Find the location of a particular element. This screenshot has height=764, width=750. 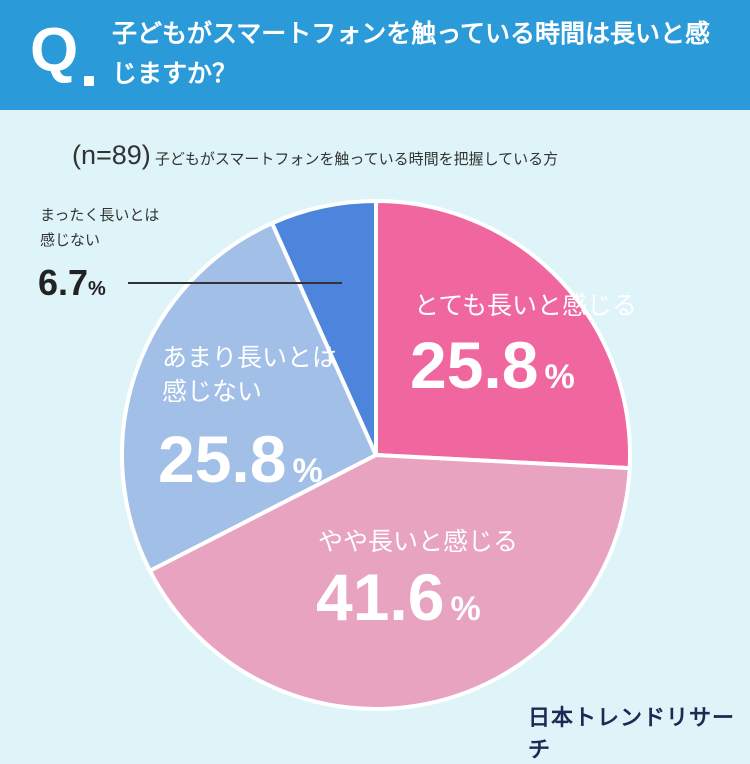

pie-slice-very-long is located at coordinates (503, 335).